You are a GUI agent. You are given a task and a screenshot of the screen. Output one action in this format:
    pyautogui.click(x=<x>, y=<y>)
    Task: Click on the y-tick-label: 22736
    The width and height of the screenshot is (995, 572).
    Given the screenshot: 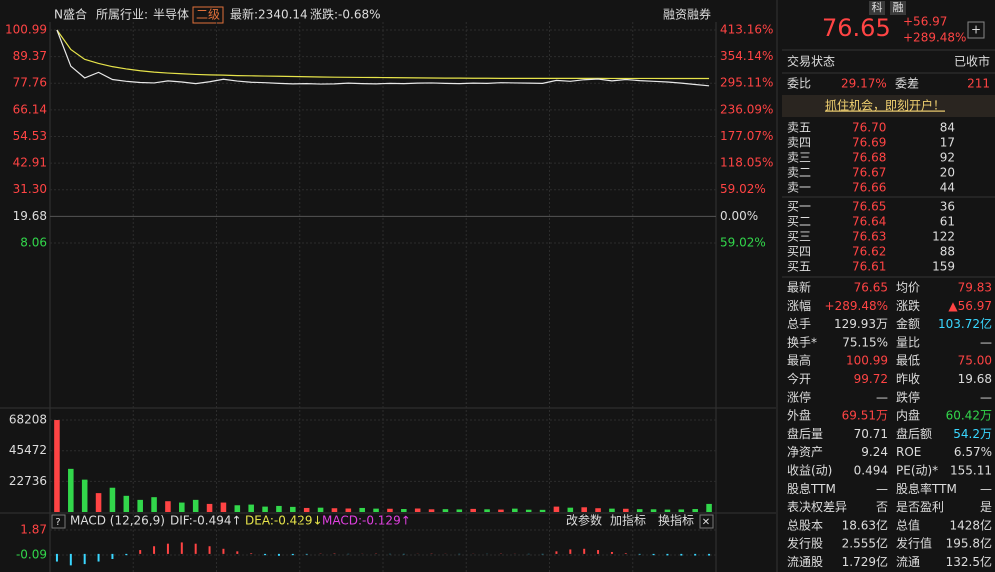 What is the action you would take?
    pyautogui.click(x=28, y=481)
    